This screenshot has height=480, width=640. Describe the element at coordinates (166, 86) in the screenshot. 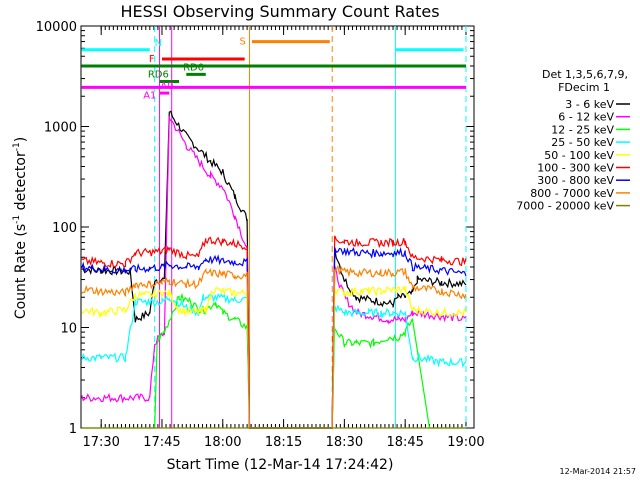

I see `flag-label: A0` at that location.